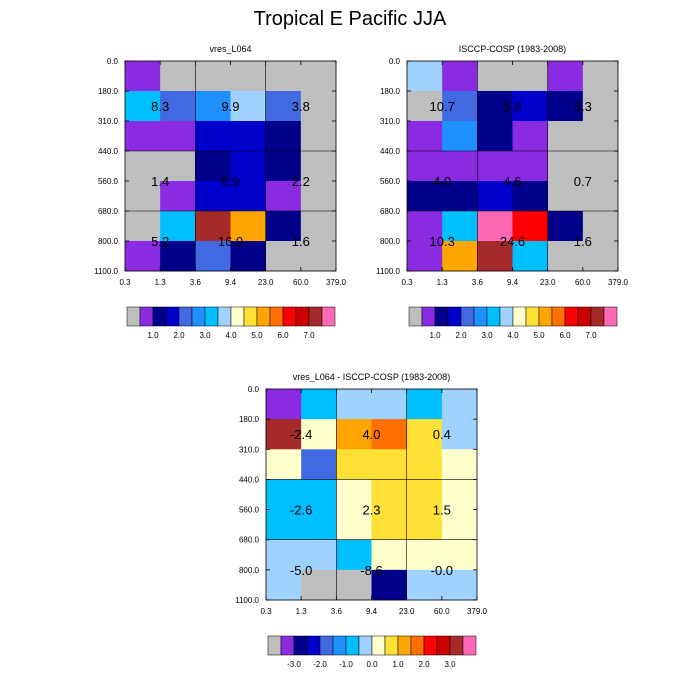 The height and width of the screenshot is (700, 700). Describe the element at coordinates (230, 181) in the screenshot. I see `summary-value: 6.9` at that location.